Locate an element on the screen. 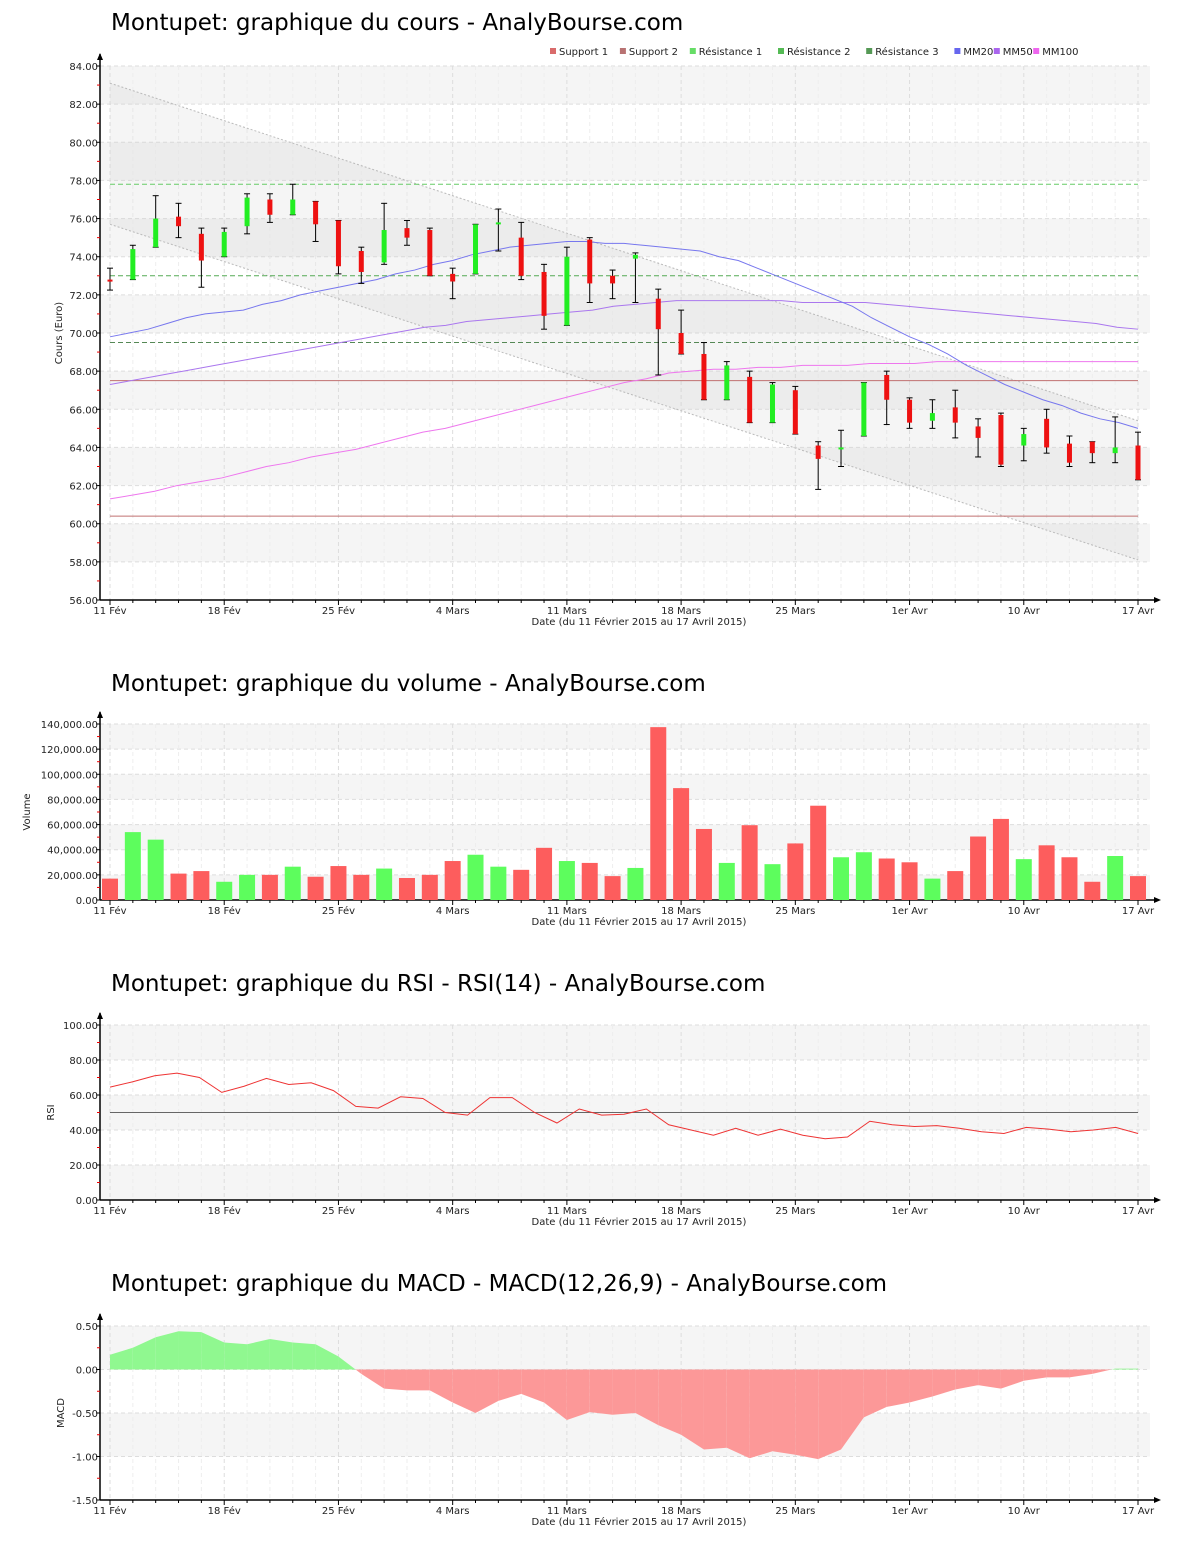 The width and height of the screenshot is (1200, 1550). y-tick-label: 82.00 is located at coordinates (83, 105).